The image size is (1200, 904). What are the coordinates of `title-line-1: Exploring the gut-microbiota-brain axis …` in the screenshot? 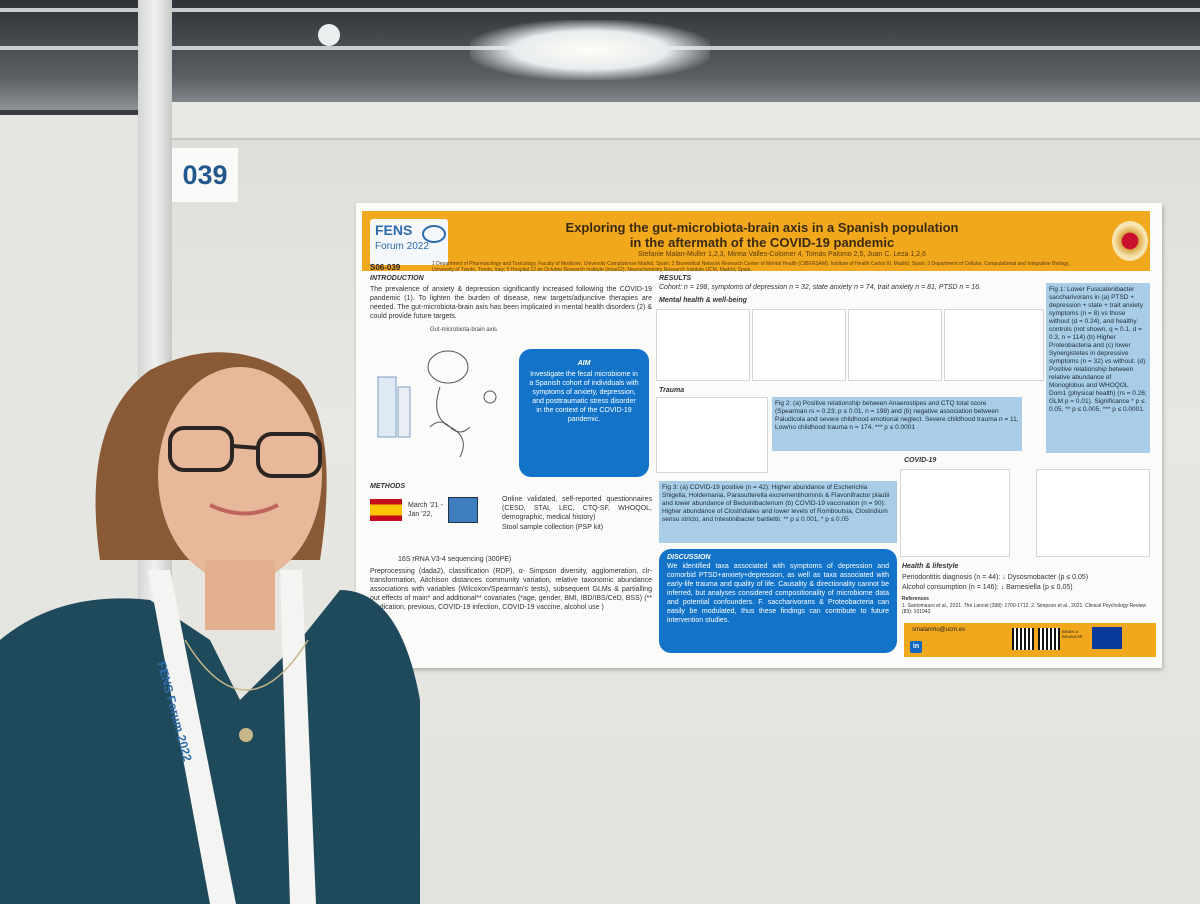 It's located at (762, 227).